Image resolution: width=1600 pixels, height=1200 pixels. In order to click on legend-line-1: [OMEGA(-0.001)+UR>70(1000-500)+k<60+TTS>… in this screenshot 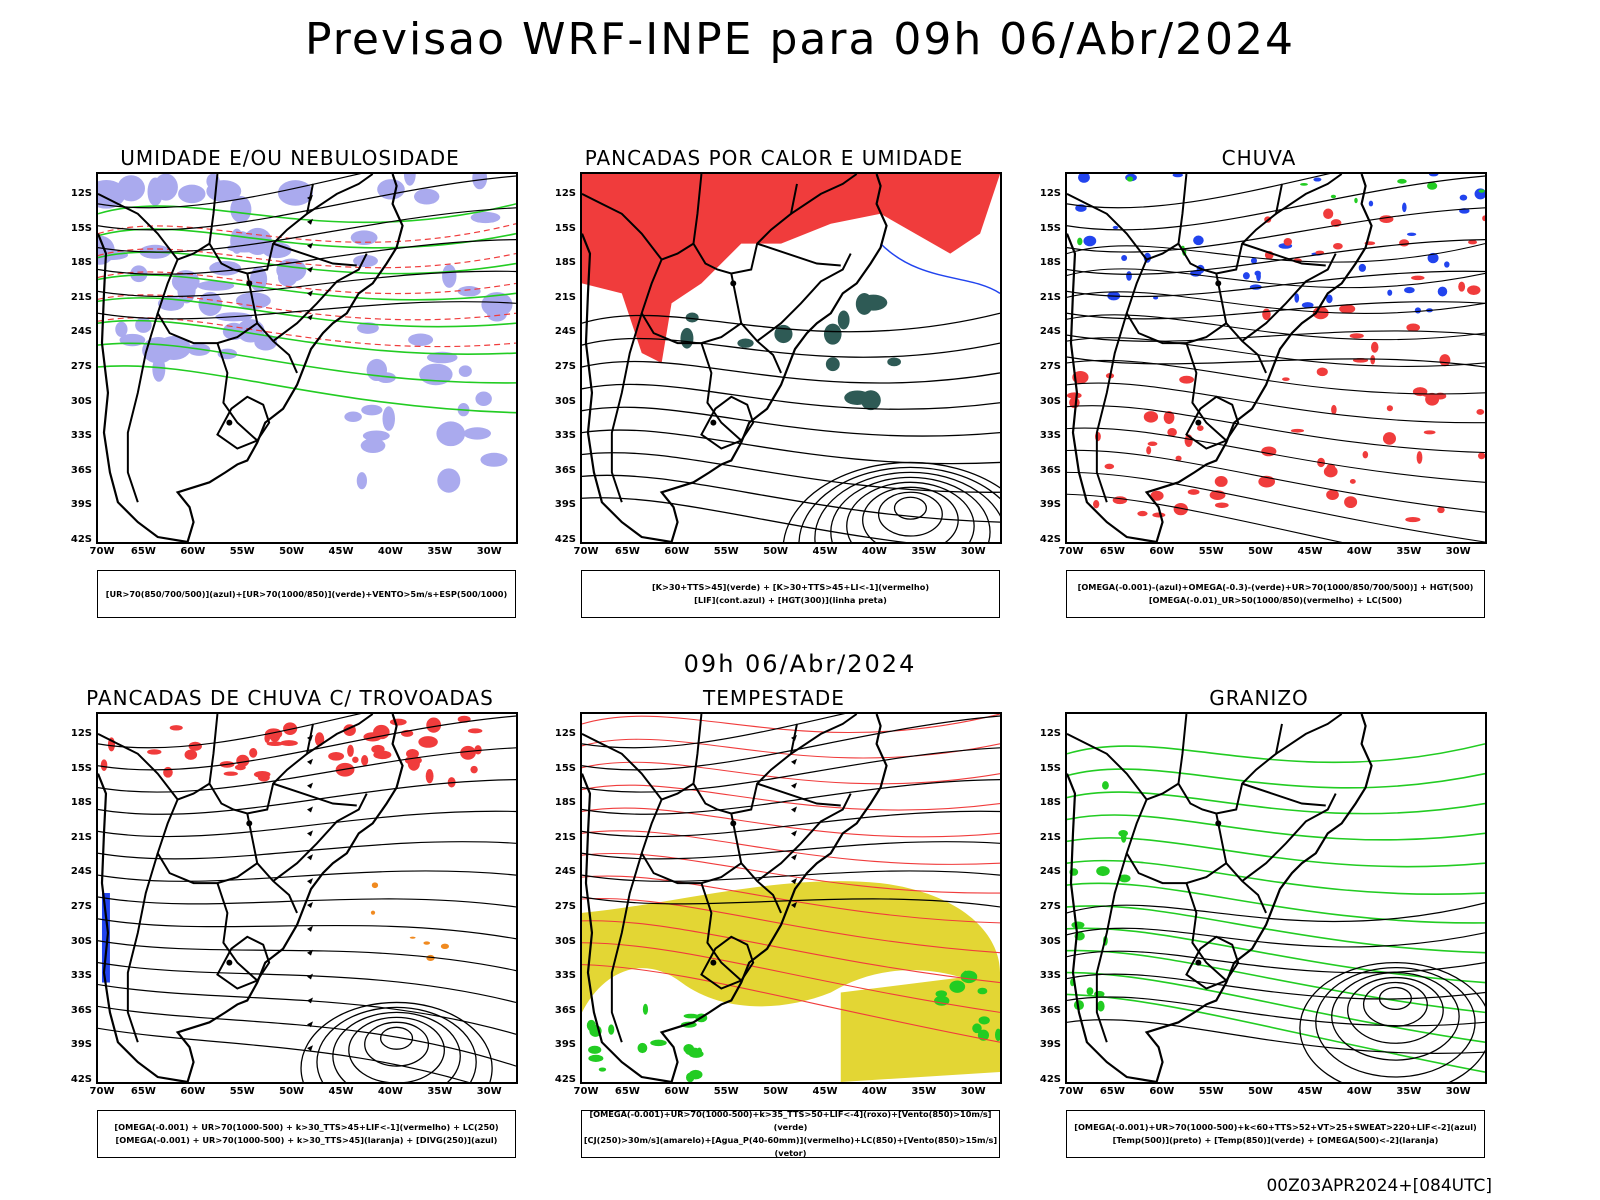, I will do `click(1275, 1127)`.